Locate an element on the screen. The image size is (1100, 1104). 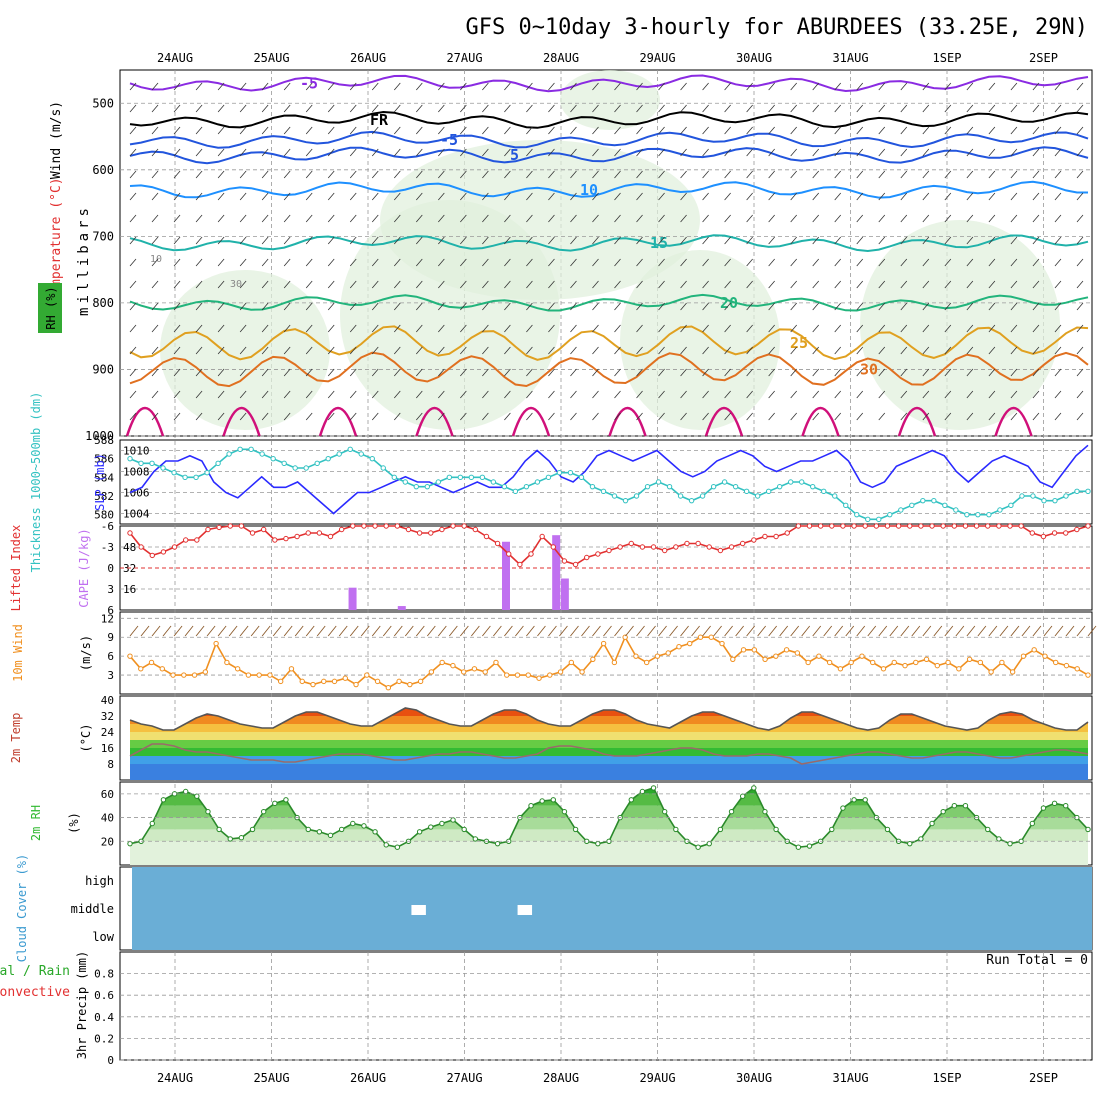
date-label-bottom: 1SEP is located at coordinates (947, 1078).